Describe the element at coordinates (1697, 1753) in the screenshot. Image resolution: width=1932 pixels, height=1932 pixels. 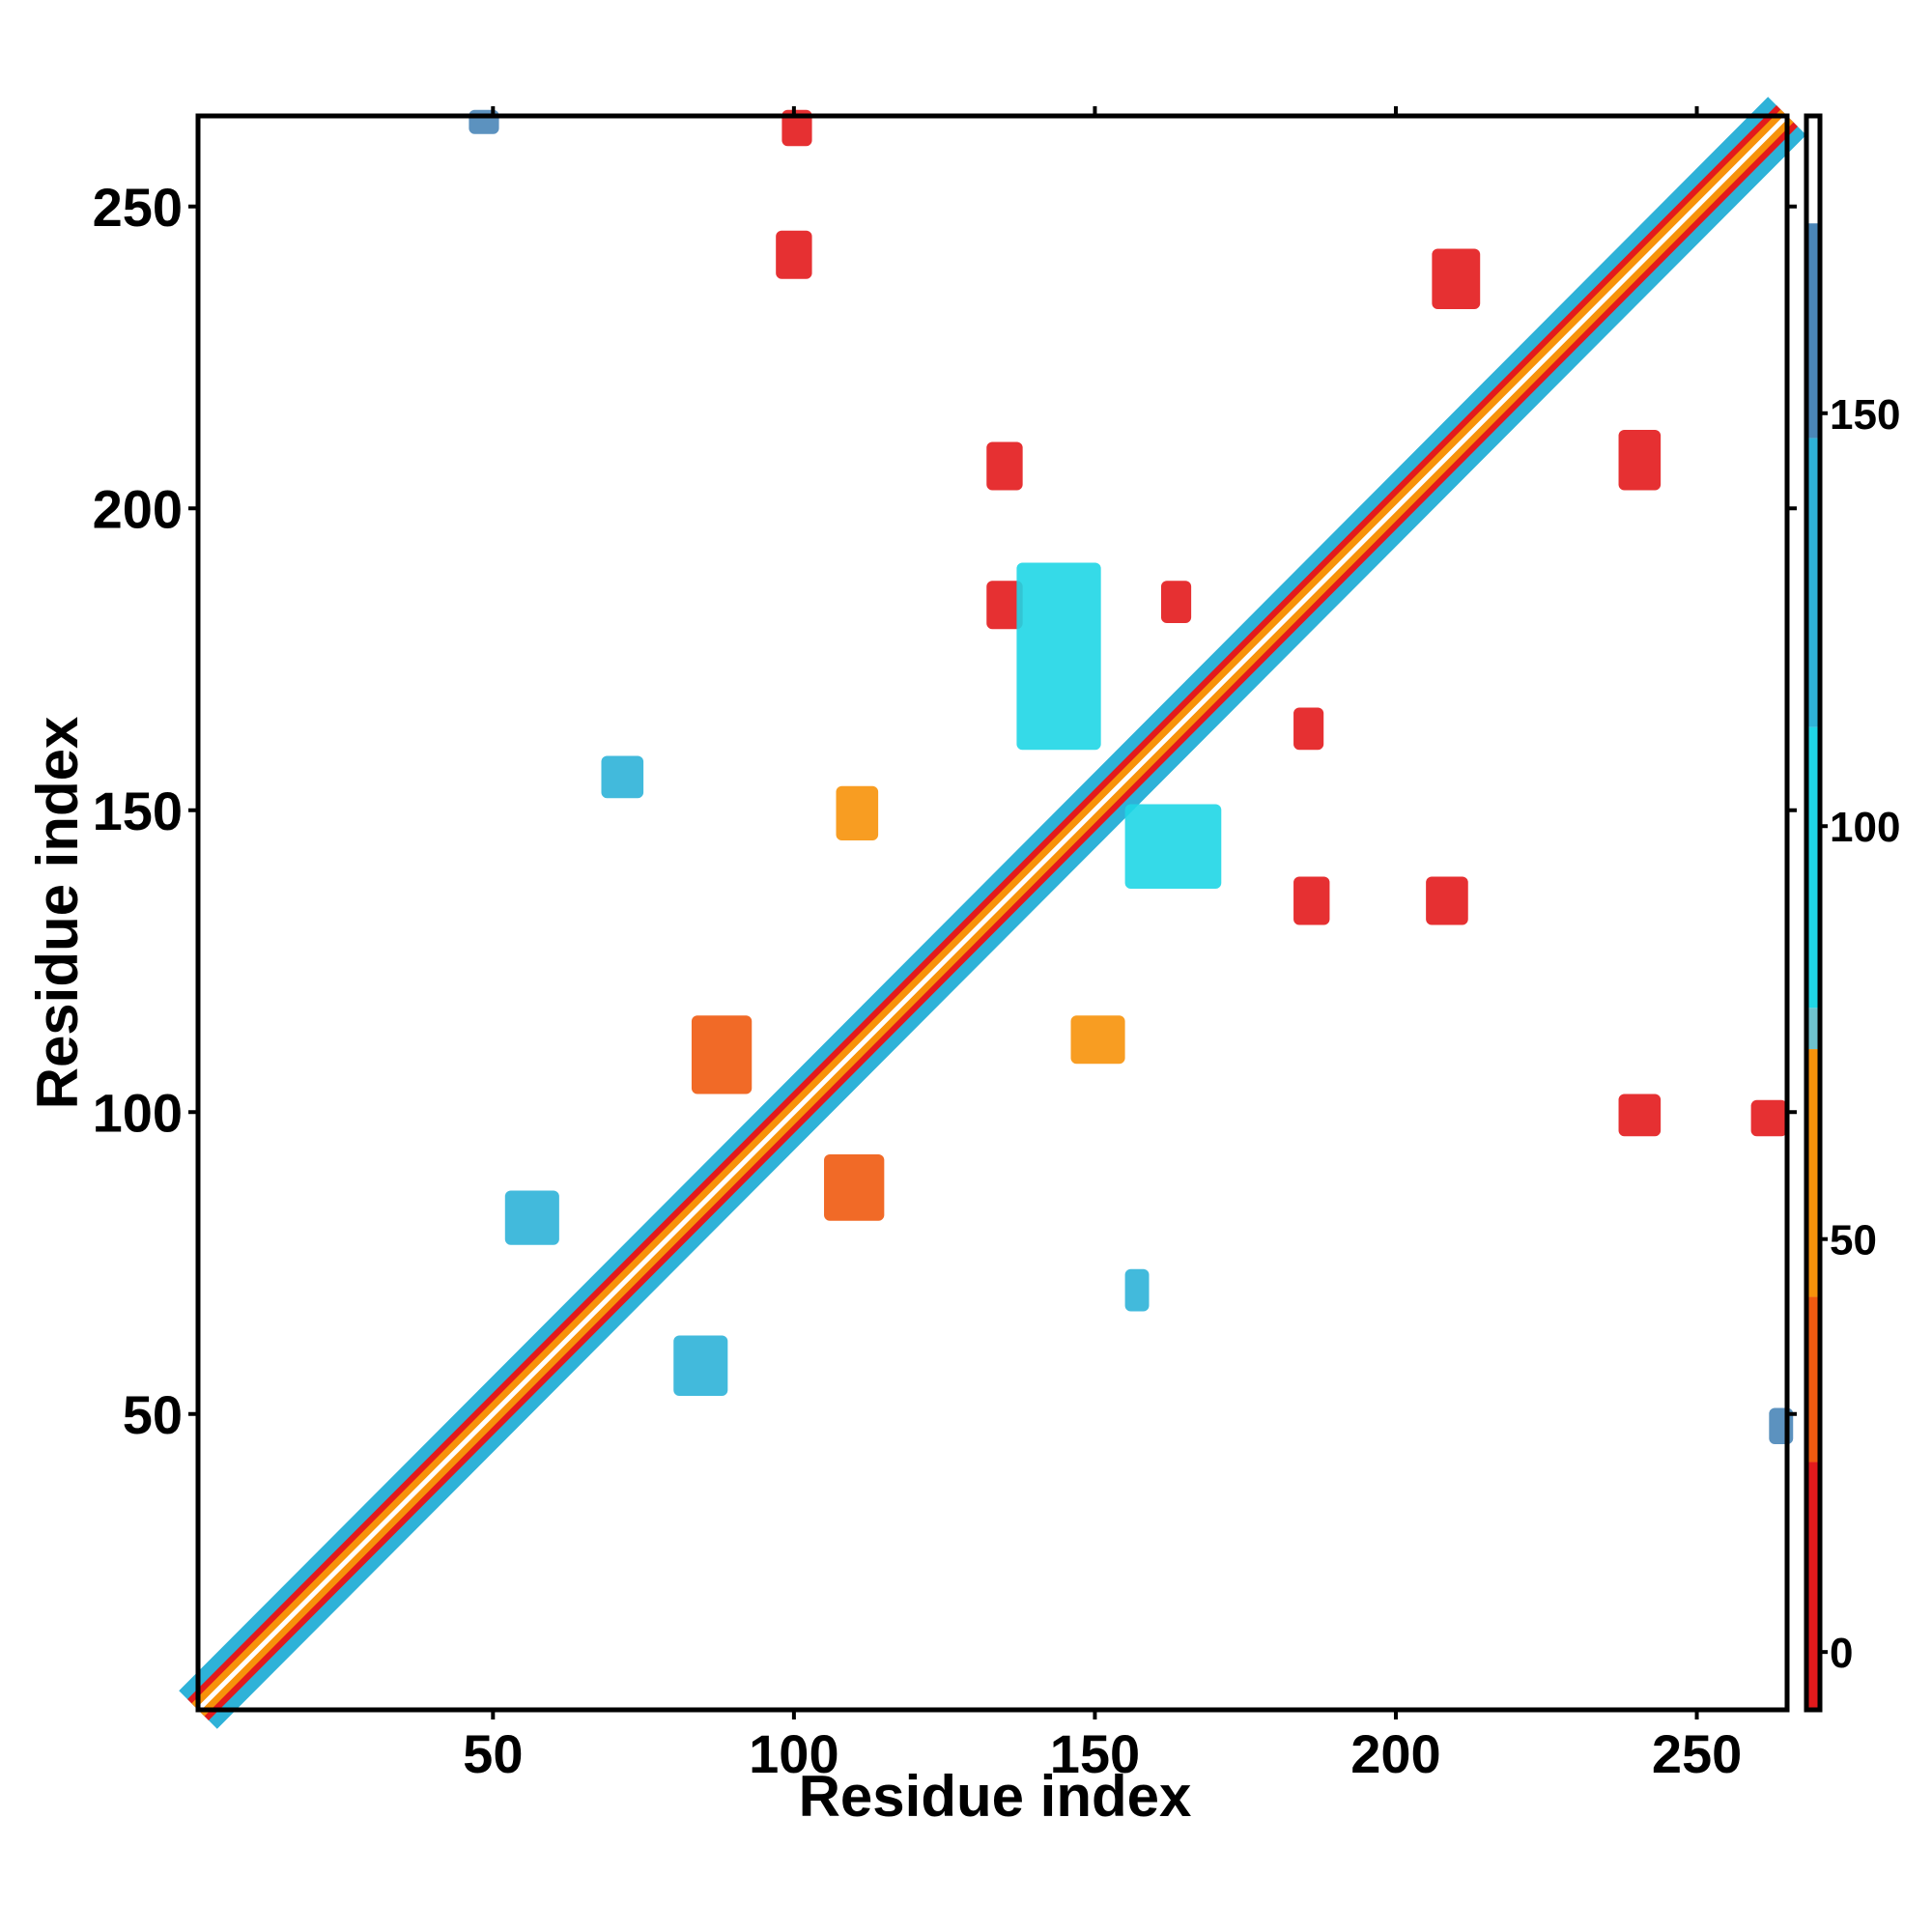
I see `x-tick-label: 250` at that location.